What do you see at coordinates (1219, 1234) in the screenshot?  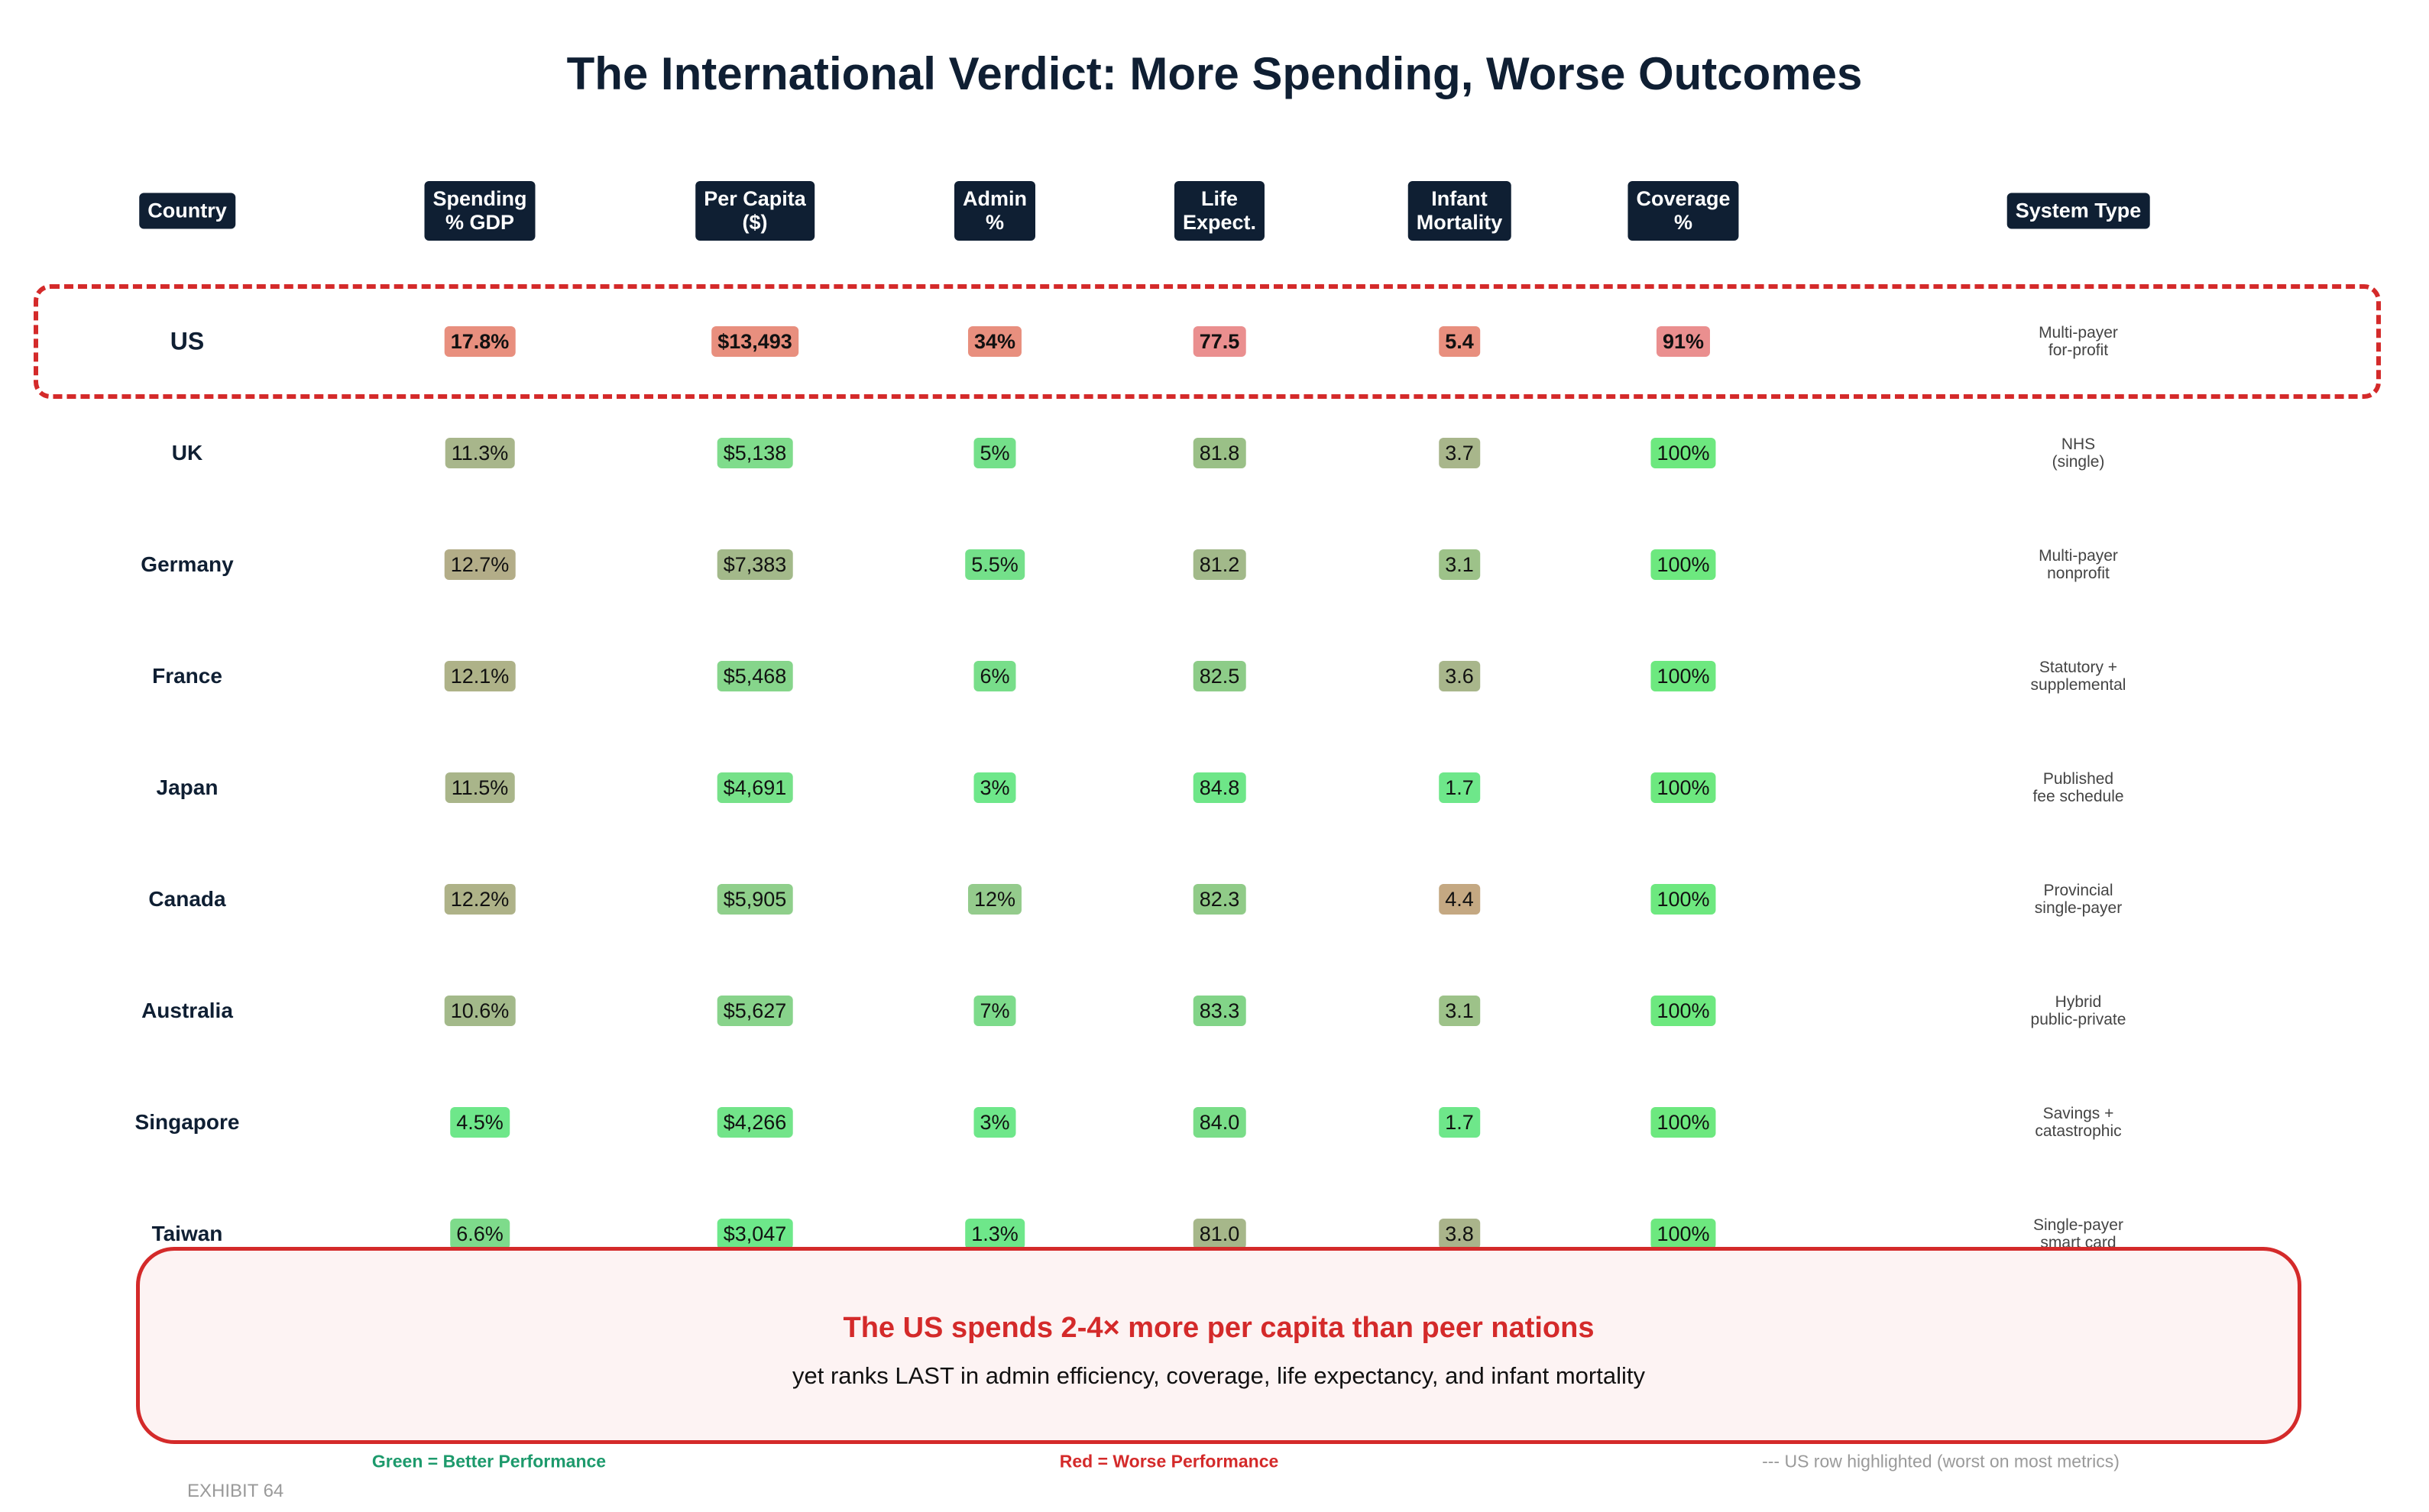 I see `cell-life-expectancy-taiwan: 81.0` at bounding box center [1219, 1234].